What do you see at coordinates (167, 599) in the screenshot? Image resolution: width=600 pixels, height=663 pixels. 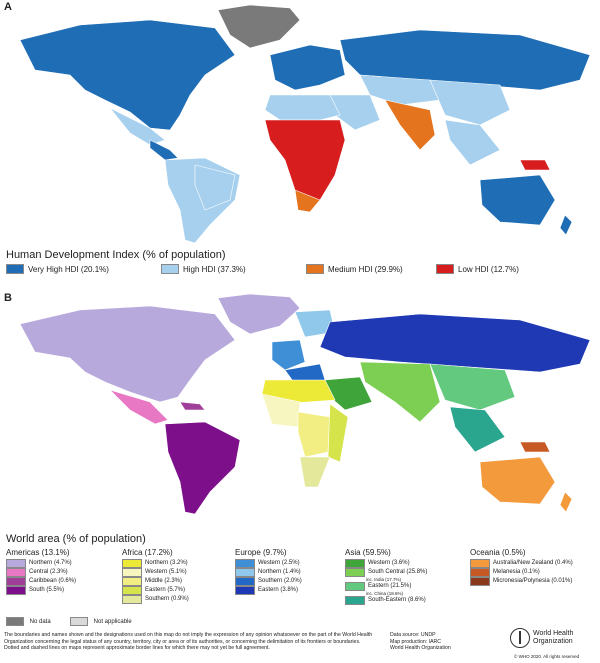 I see `legend-label: Southern (0.9%)` at bounding box center [167, 599].